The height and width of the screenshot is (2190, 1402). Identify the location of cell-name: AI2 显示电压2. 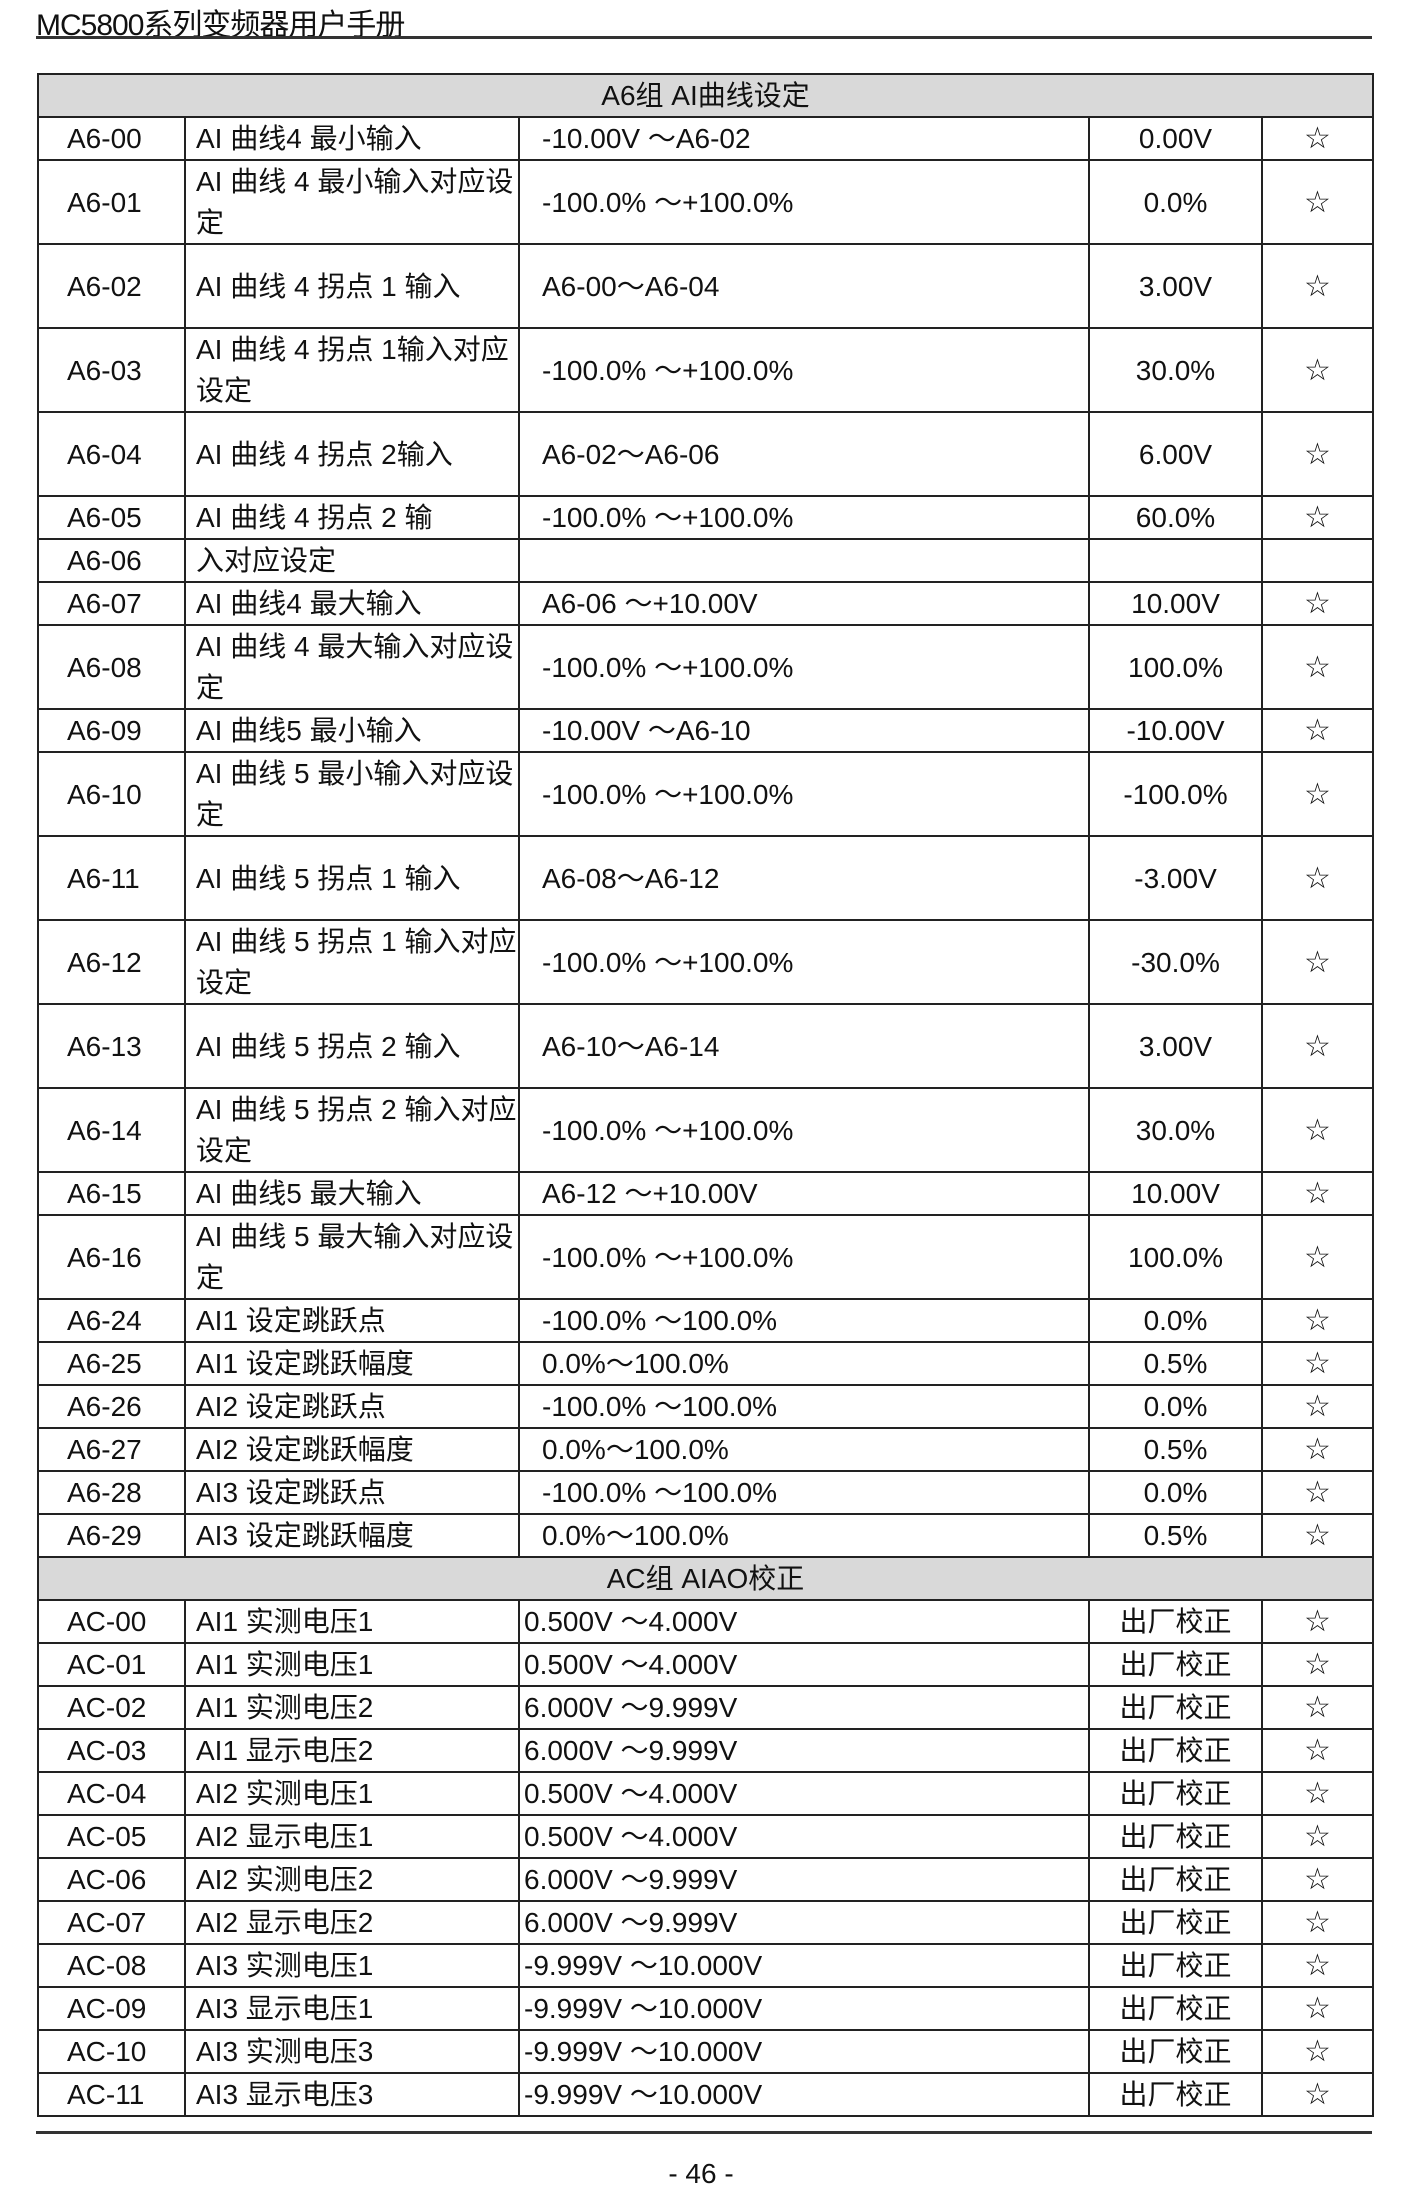
(352, 1922).